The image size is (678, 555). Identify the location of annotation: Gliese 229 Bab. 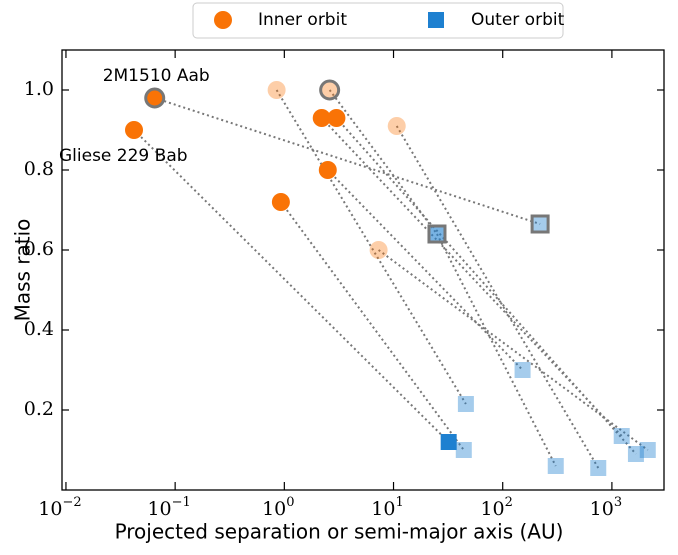
(123, 156).